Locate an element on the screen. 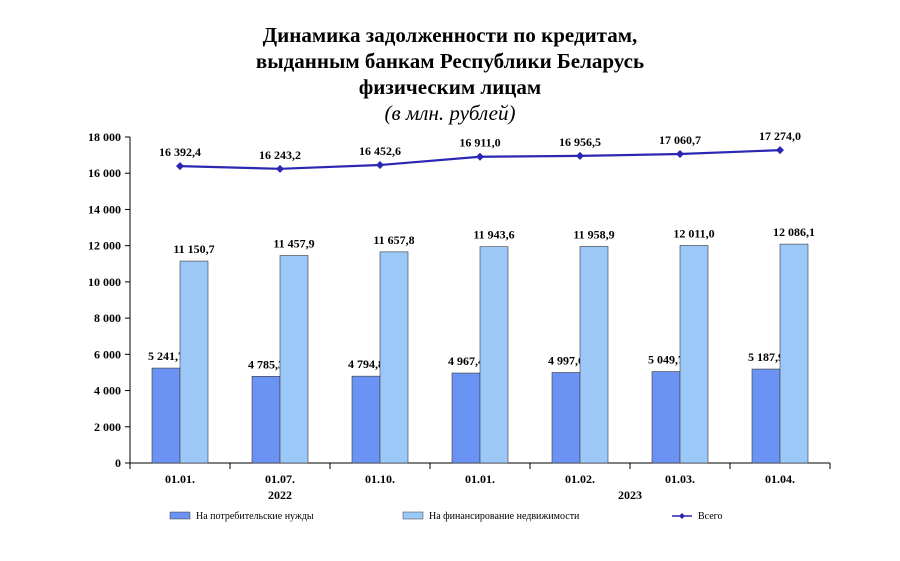 This screenshot has height=561, width=900. data-label: 16 392,4 is located at coordinates (180, 152).